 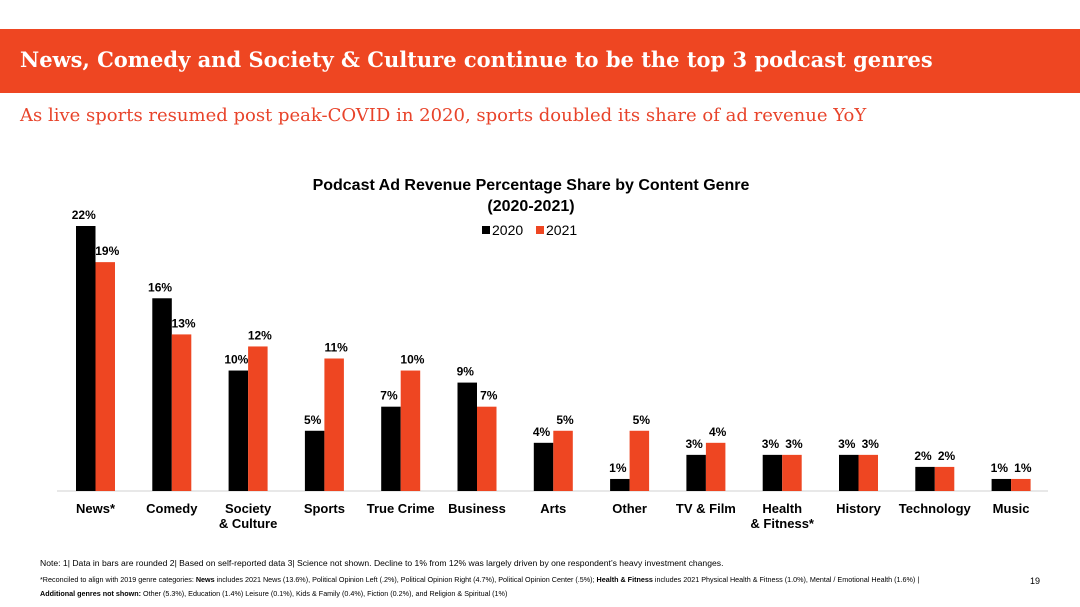 What do you see at coordinates (847, 444) in the screenshot?
I see `data-label-2020-10: 3%` at bounding box center [847, 444].